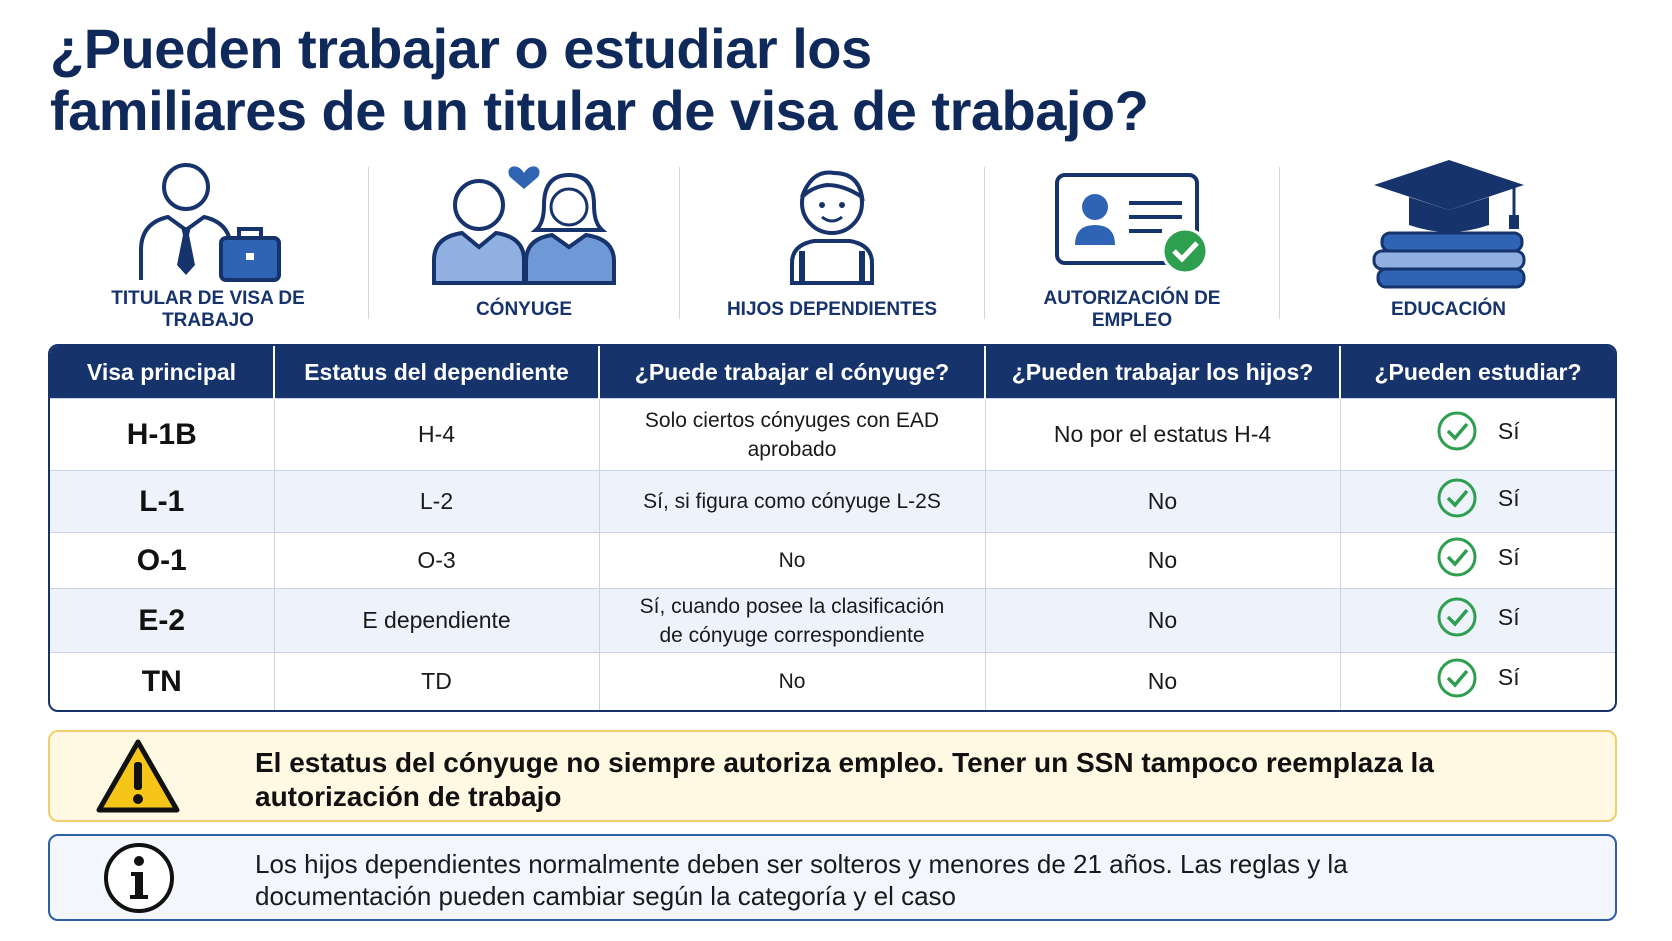 The image size is (1672, 941). I want to click on warning-icon, so click(138, 776).